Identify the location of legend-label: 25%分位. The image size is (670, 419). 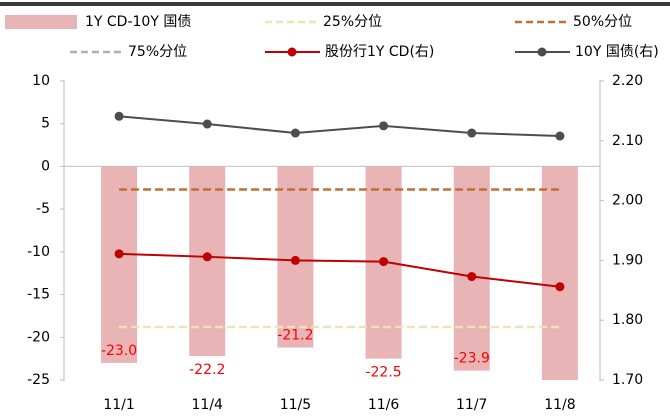
(352, 22).